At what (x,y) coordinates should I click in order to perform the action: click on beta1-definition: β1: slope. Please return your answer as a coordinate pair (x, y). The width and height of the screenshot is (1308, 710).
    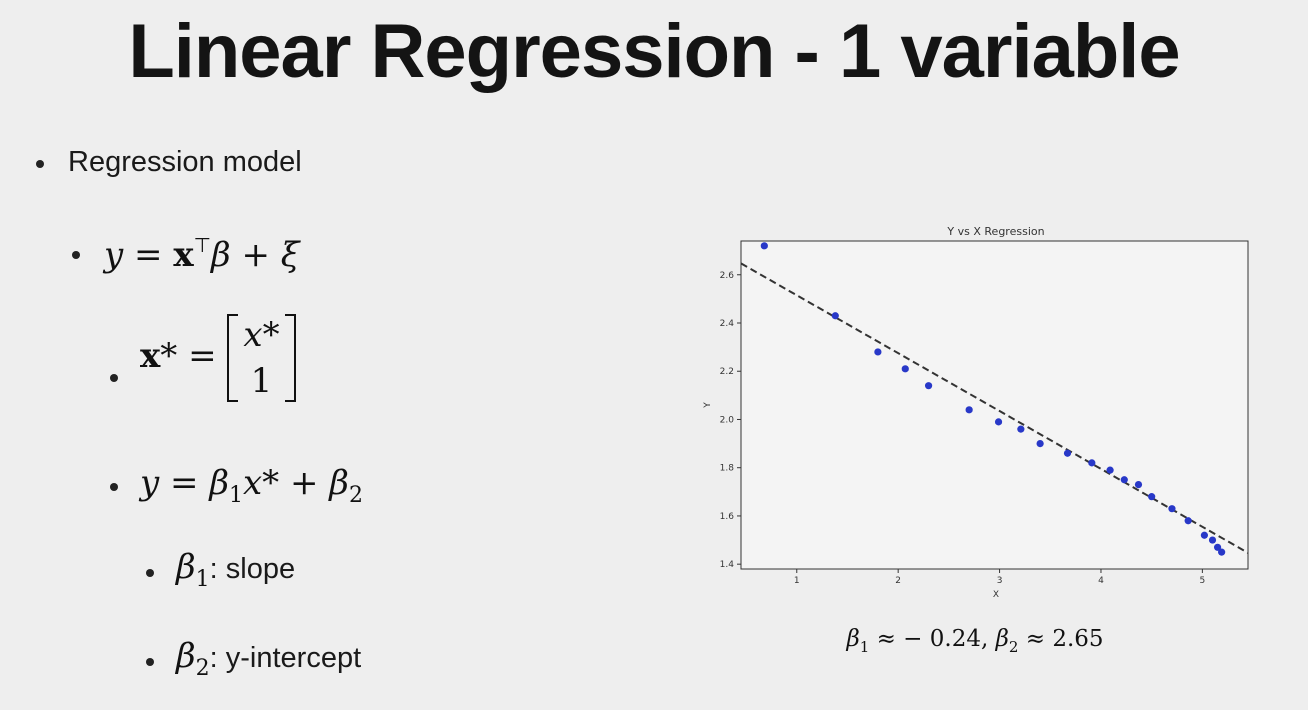
    Looking at the image, I should click on (236, 569).